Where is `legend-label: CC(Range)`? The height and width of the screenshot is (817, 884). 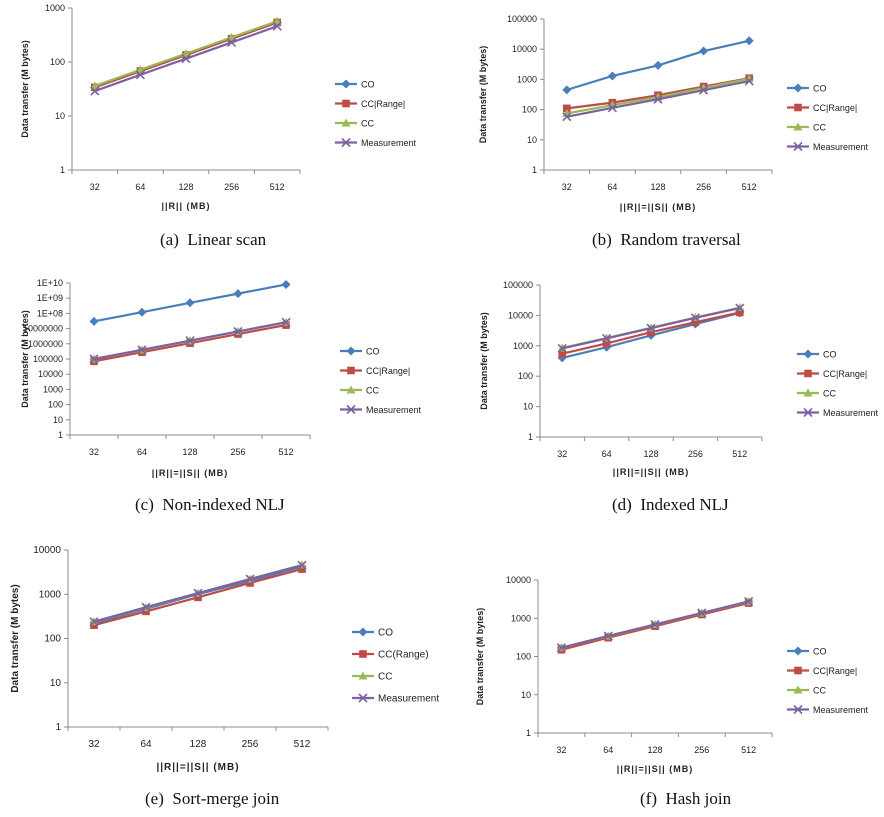
legend-label: CC(Range) is located at coordinates (403, 655).